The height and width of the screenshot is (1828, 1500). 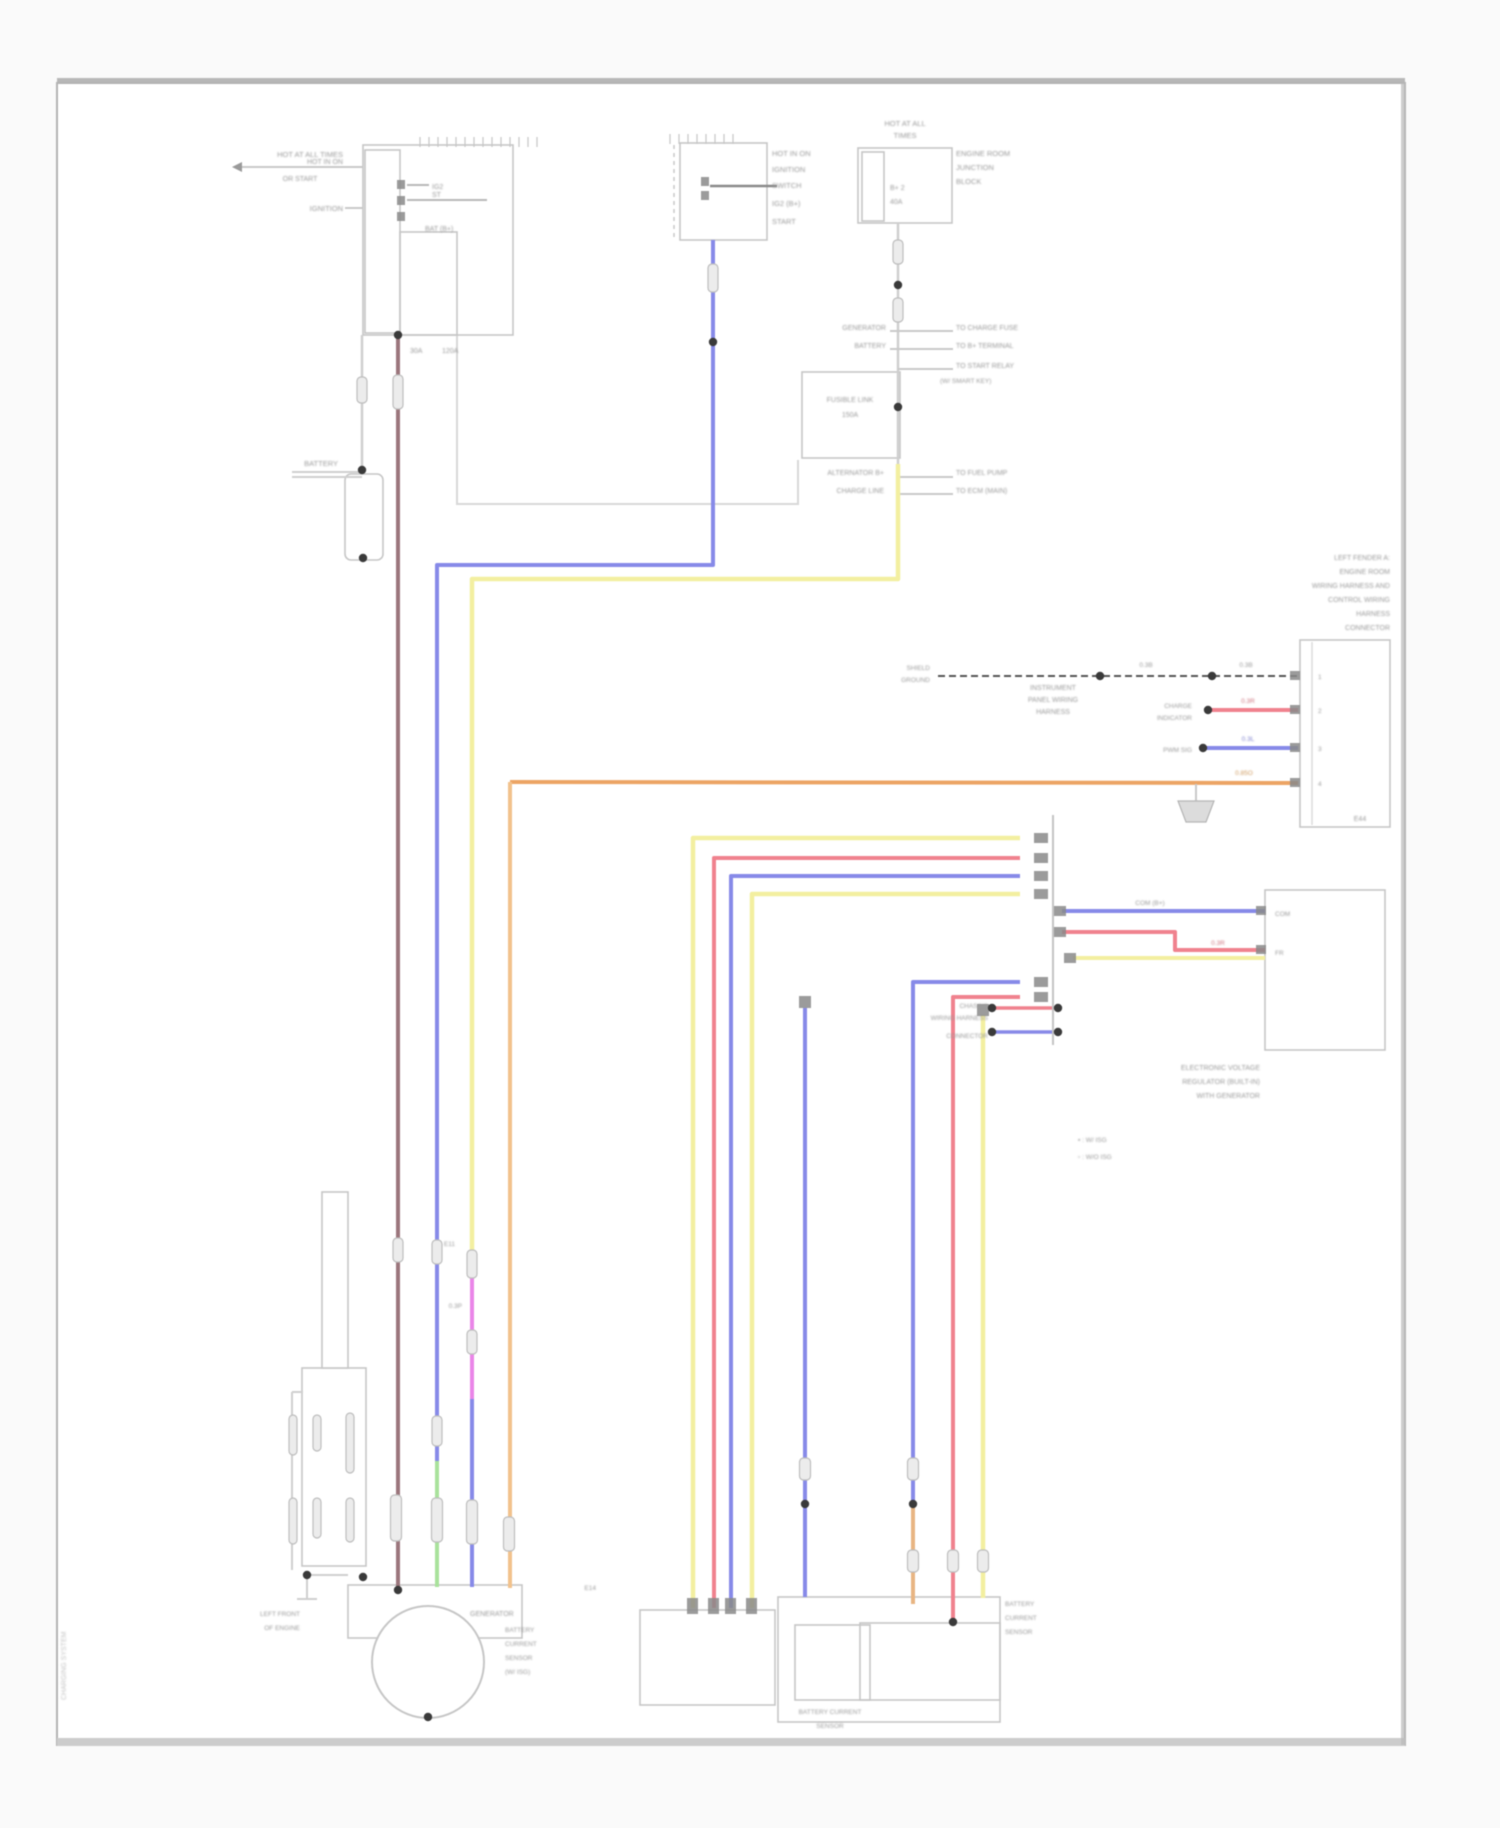 I want to click on diagram-label: FR, so click(x=1279, y=953).